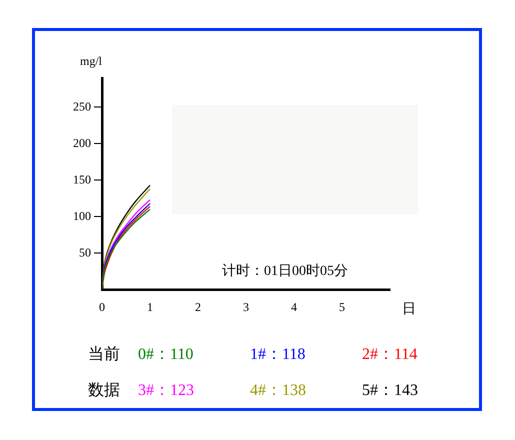  What do you see at coordinates (294, 307) in the screenshot?
I see `x-tick-label: 4` at bounding box center [294, 307].